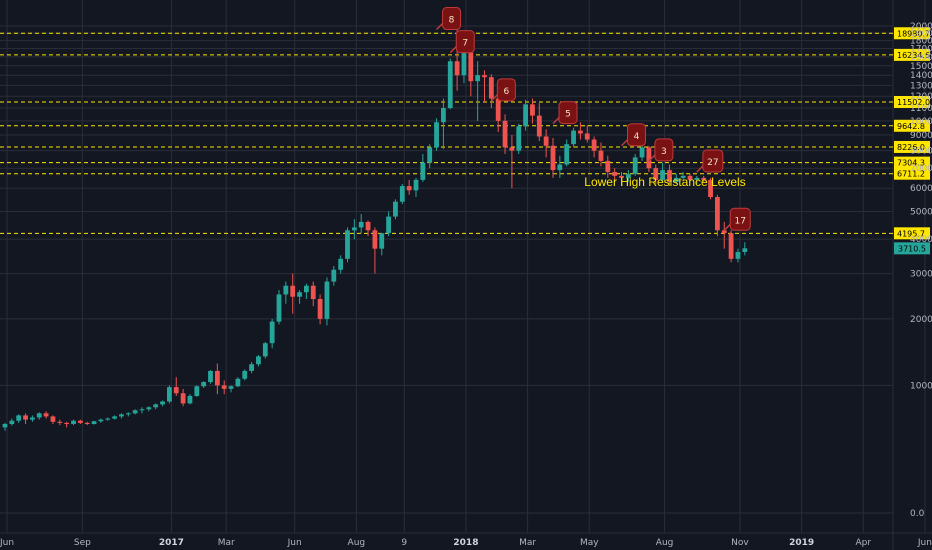 The image size is (932, 550). I want to click on resistance-level-label: 18980.7, so click(913, 33).